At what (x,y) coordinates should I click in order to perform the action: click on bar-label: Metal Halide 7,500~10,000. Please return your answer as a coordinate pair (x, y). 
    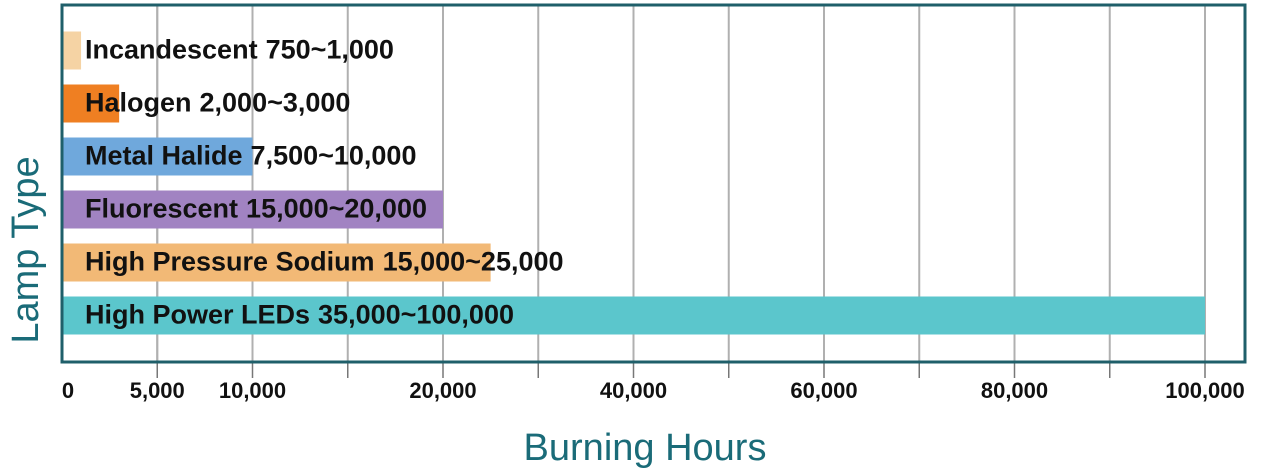
    Looking at the image, I should click on (250, 156).